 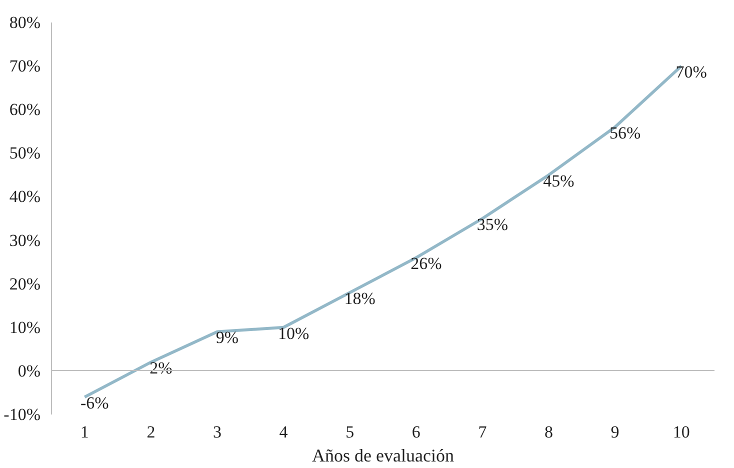 I want to click on y-tick-label: 10%, so click(x=25, y=327).